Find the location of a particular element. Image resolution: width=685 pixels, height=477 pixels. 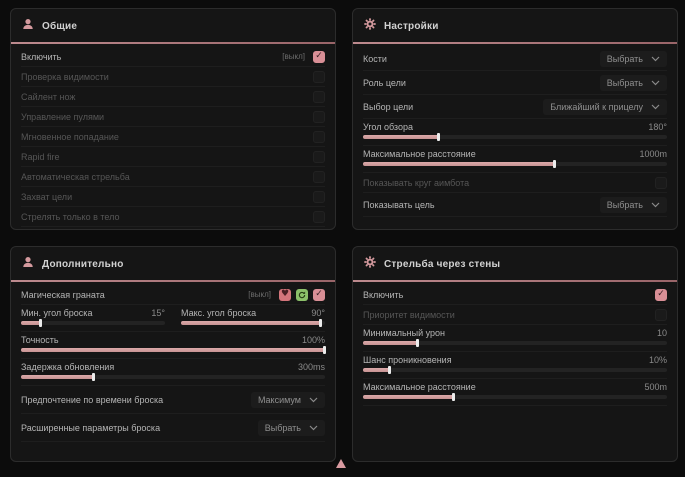

slider-value: 90° is located at coordinates (318, 313).